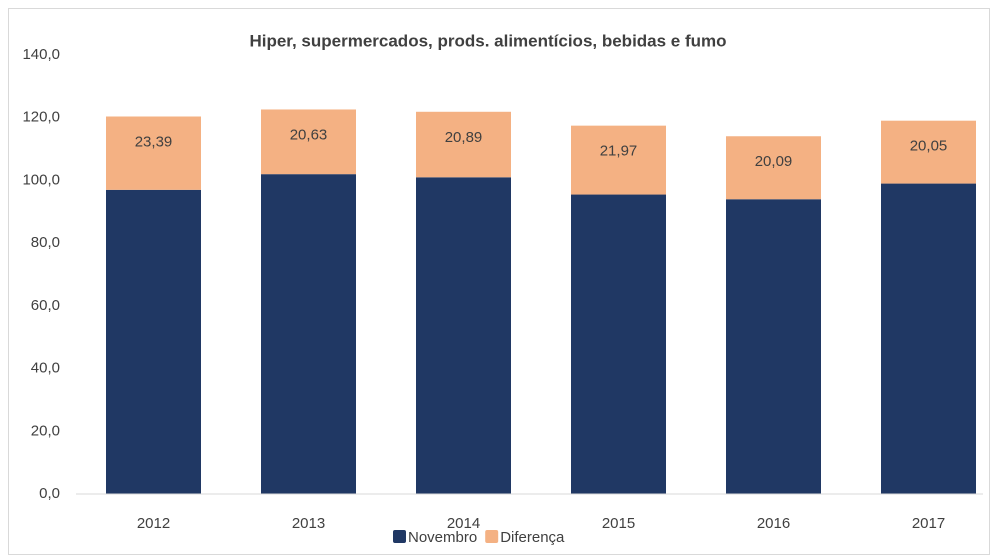 The height and width of the screenshot is (560, 991). I want to click on legend-label: Diferença, so click(532, 537).